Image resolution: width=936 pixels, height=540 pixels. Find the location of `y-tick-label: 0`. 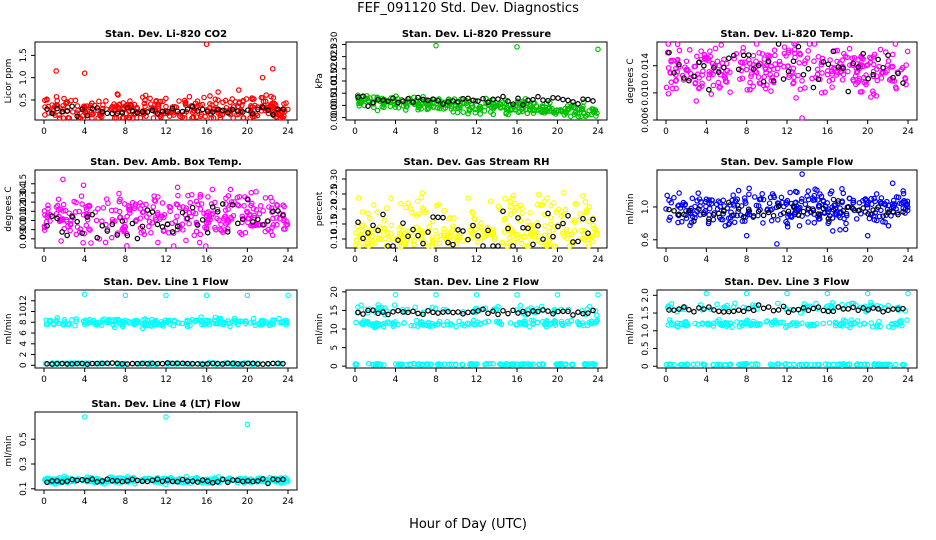

y-tick-label: 0 is located at coordinates (335, 366).